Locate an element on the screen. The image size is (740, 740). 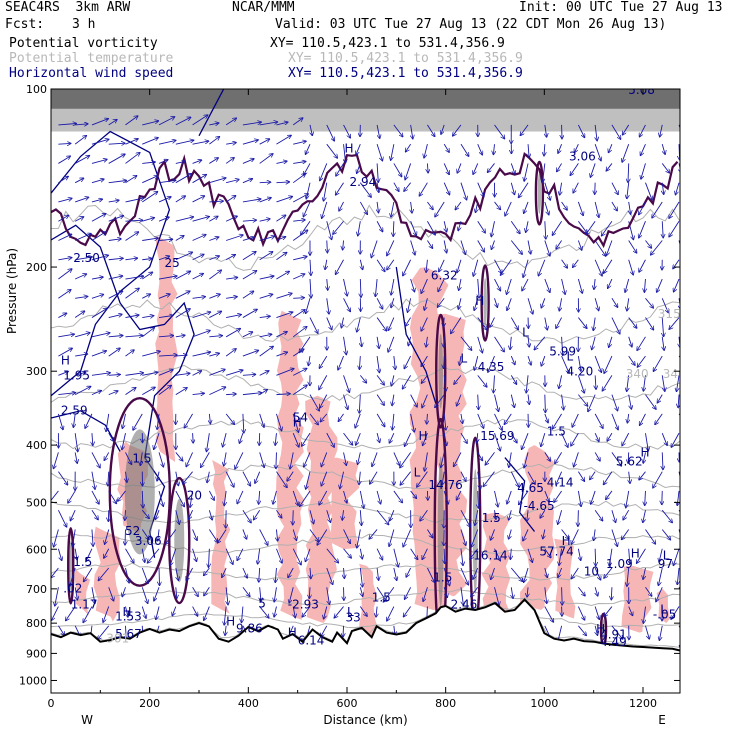
contour-label: -2.93 is located at coordinates (303, 604).